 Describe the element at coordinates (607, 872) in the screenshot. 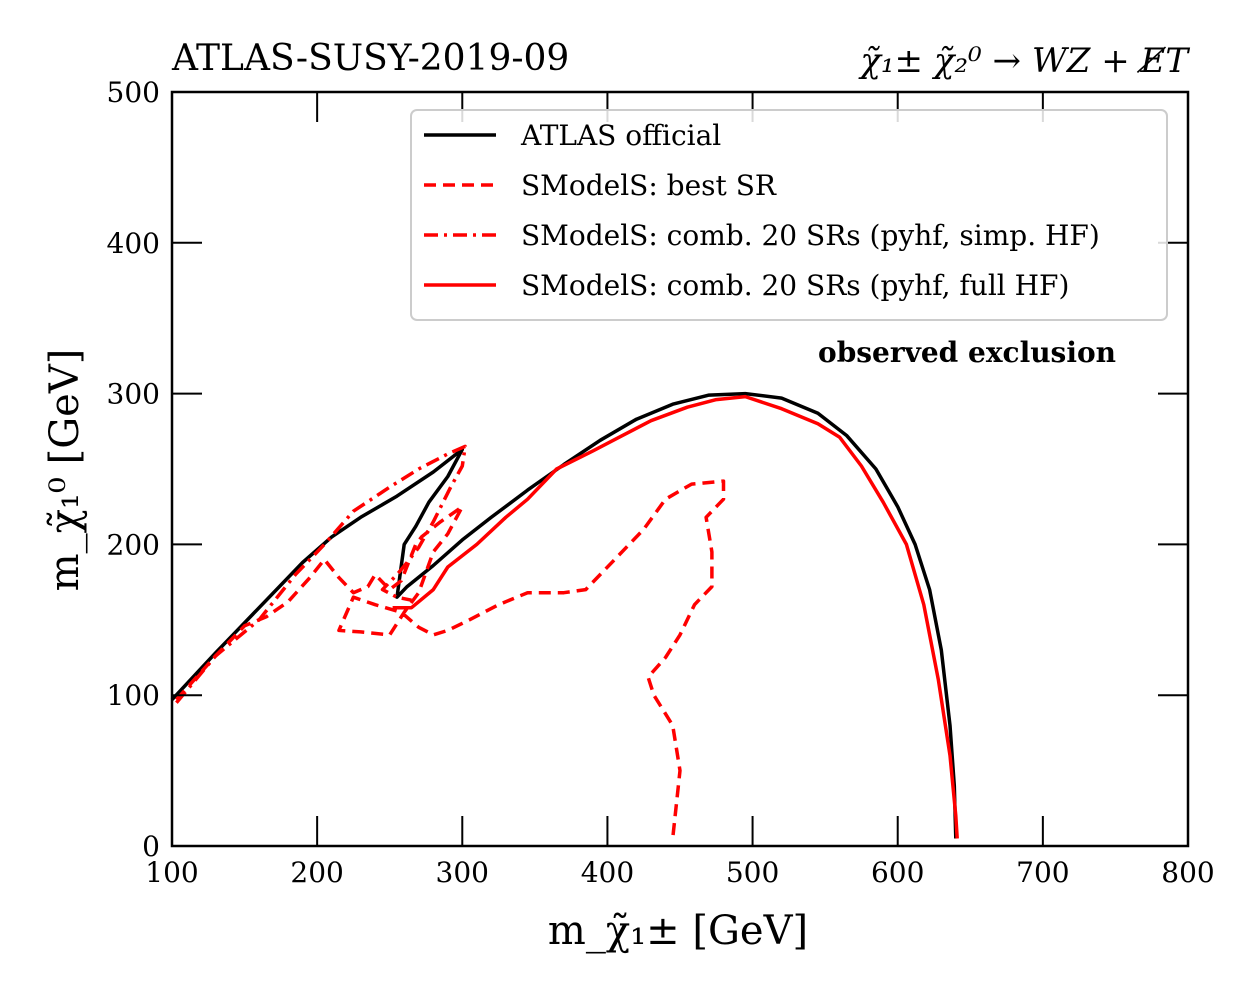

I see `x-tick-label-3: 400` at that location.